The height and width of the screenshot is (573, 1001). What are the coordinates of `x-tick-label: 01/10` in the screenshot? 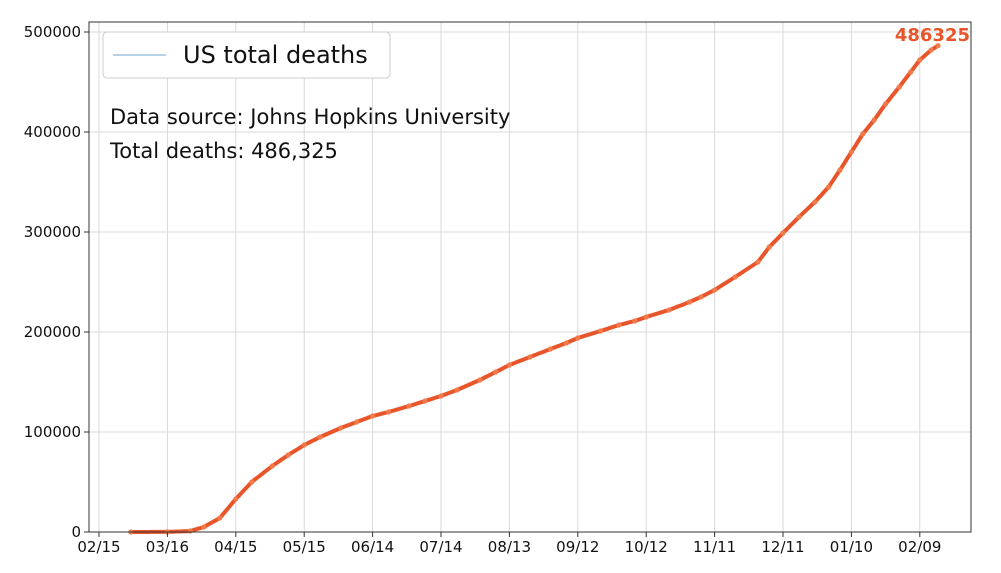 It's located at (851, 547).